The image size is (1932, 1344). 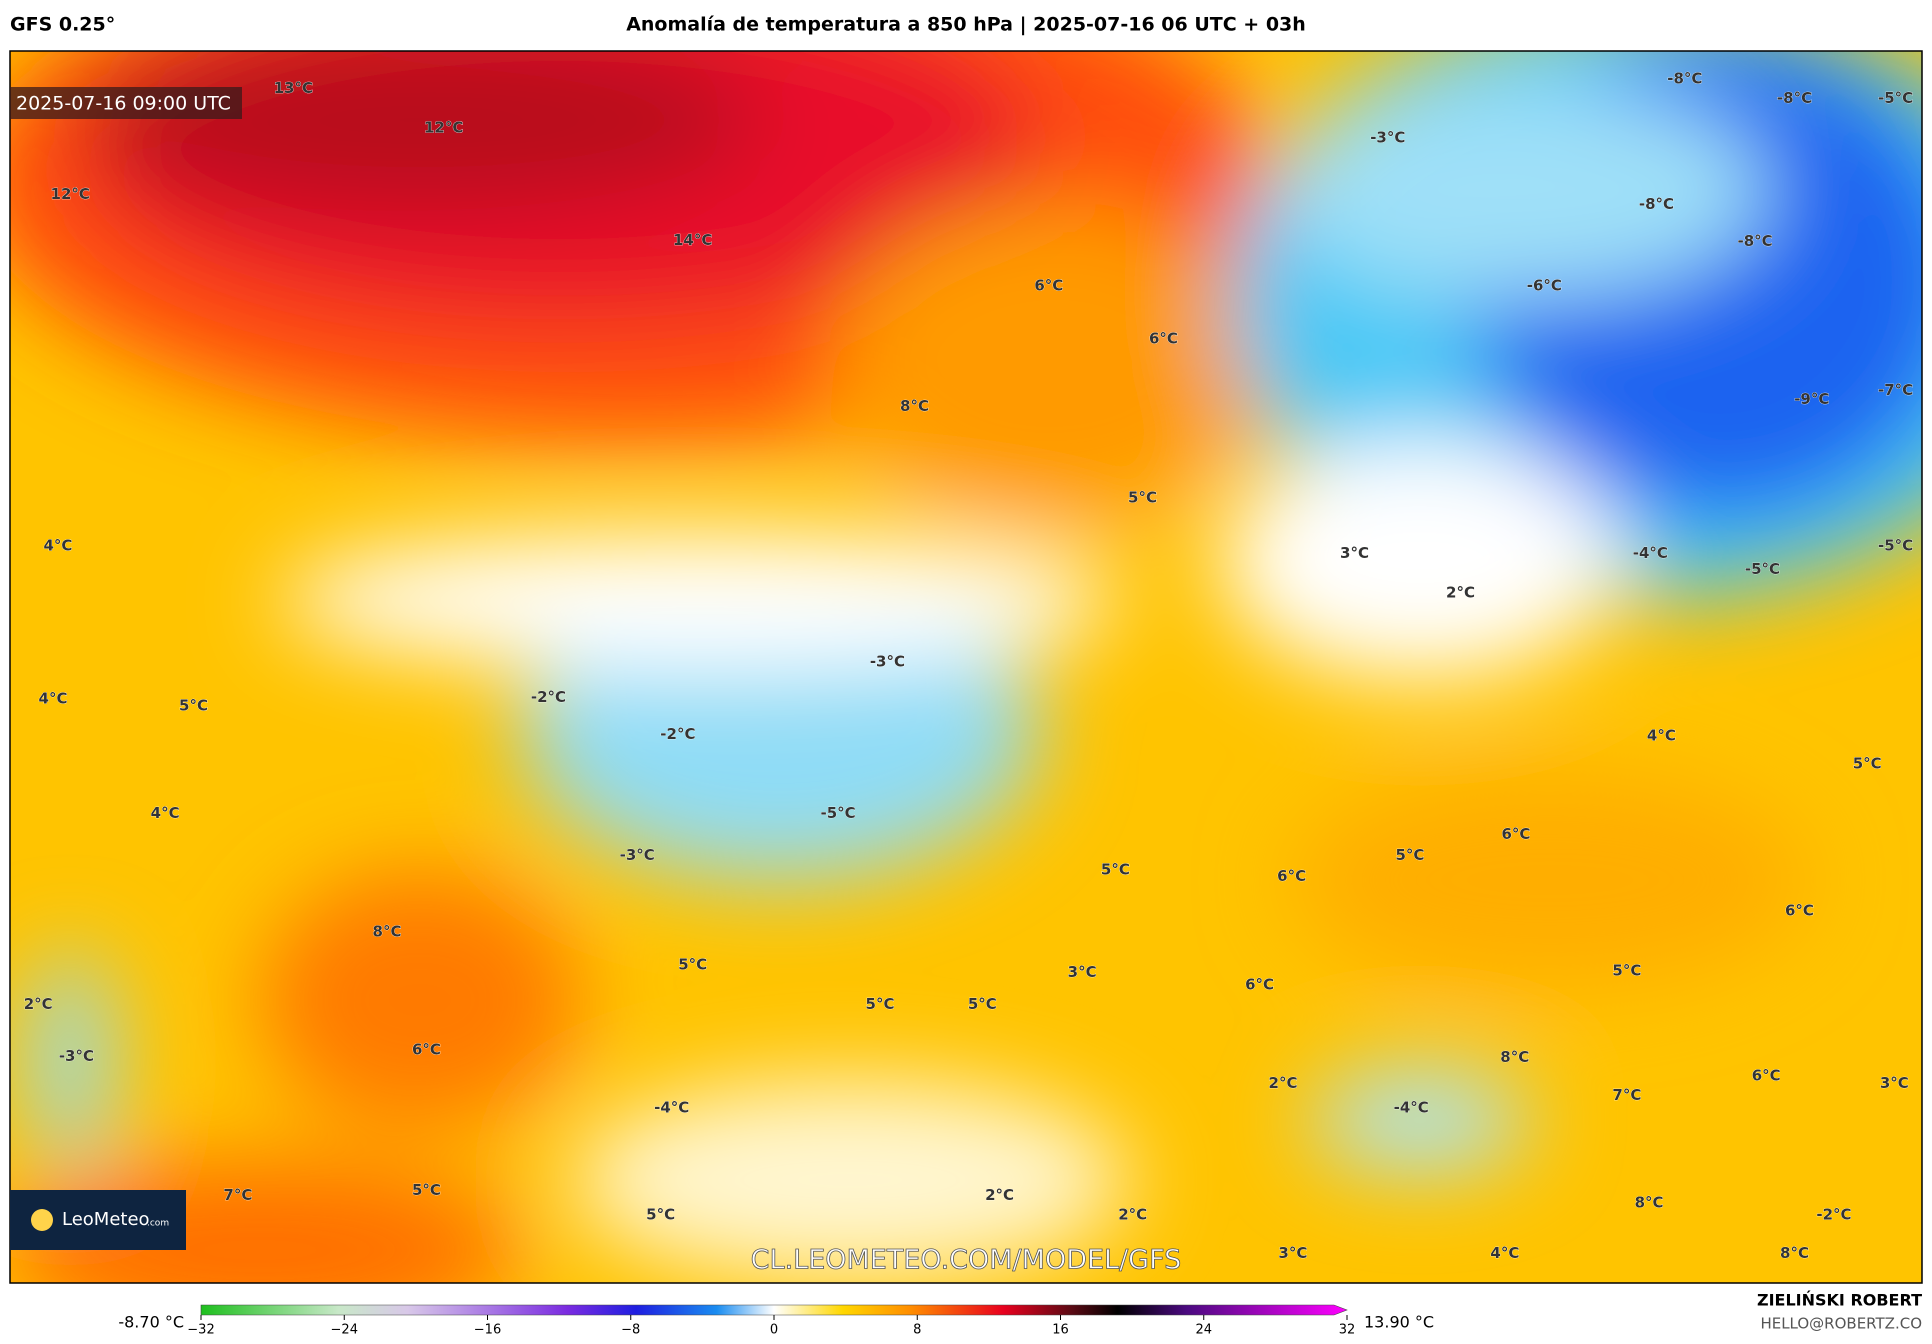 What do you see at coordinates (106, 1219) in the screenshot?
I see `logo: LeoMeteo` at bounding box center [106, 1219].